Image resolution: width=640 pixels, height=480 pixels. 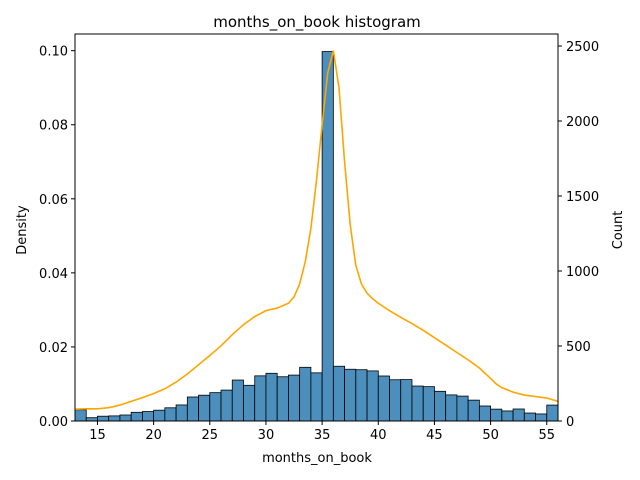 I want to click on y-tick-label: 0.10, so click(x=53, y=52).